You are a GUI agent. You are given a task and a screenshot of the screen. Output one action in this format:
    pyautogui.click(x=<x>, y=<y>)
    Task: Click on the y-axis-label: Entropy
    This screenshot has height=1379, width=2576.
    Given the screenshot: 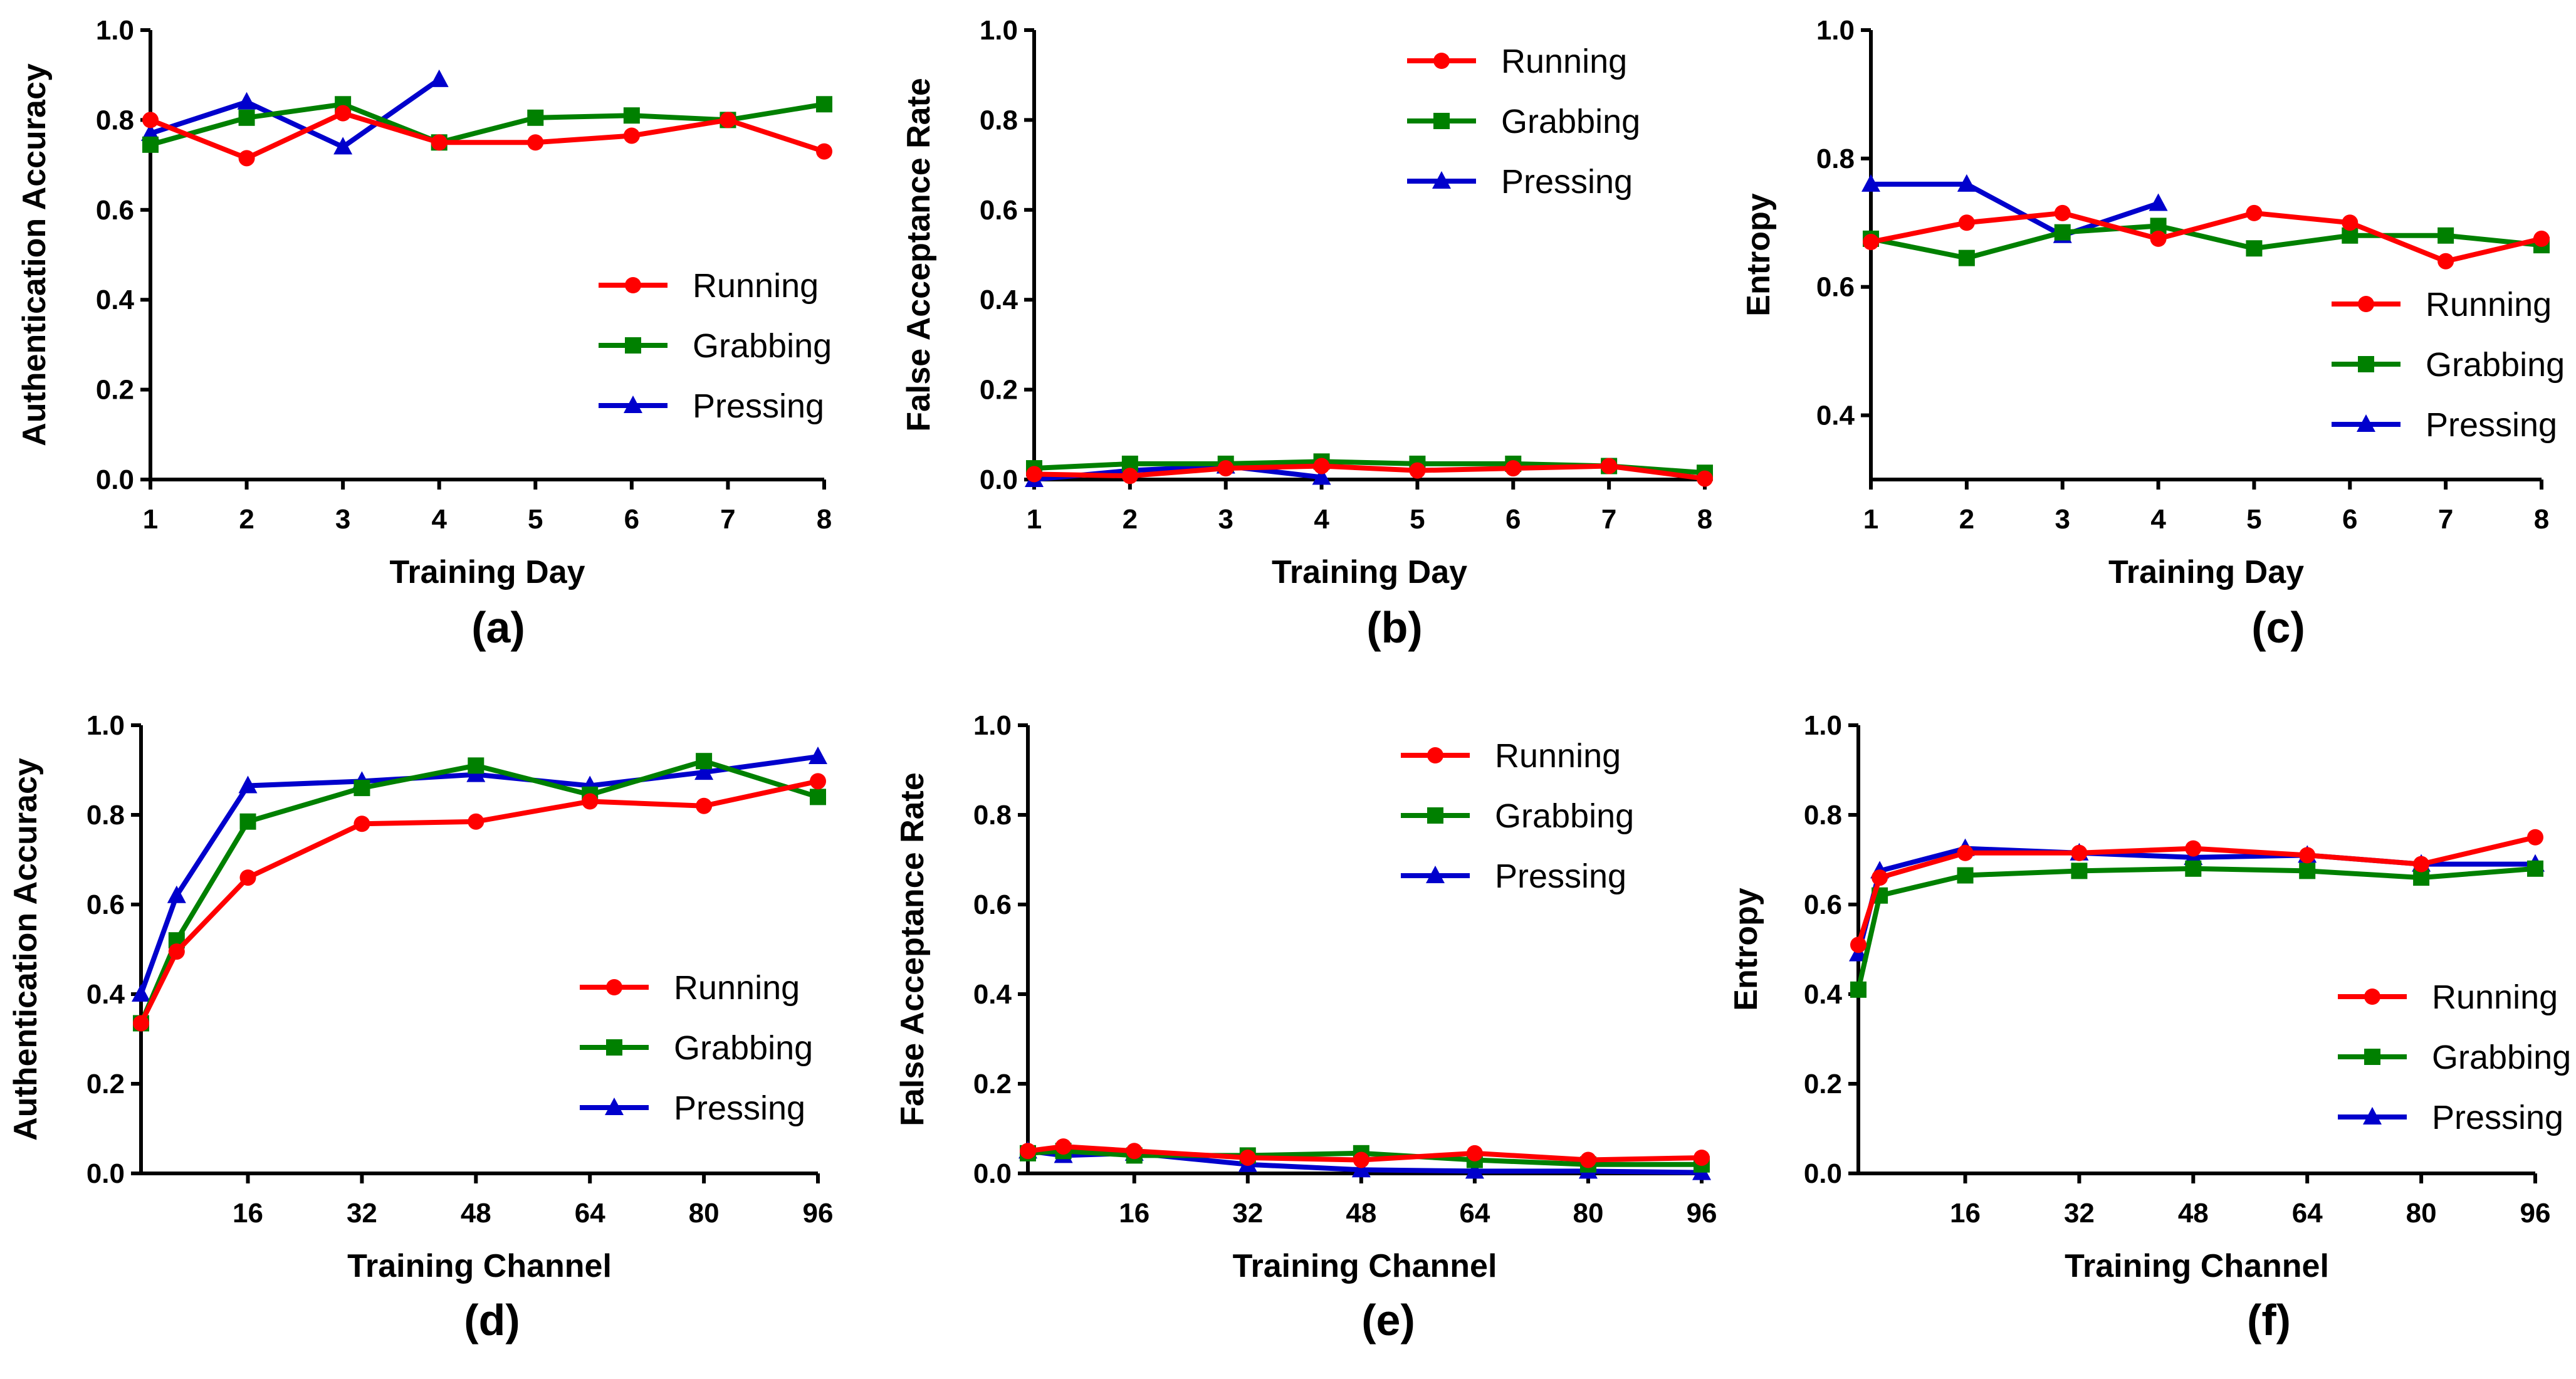 What is the action you would take?
    pyautogui.click(x=1746, y=950)
    